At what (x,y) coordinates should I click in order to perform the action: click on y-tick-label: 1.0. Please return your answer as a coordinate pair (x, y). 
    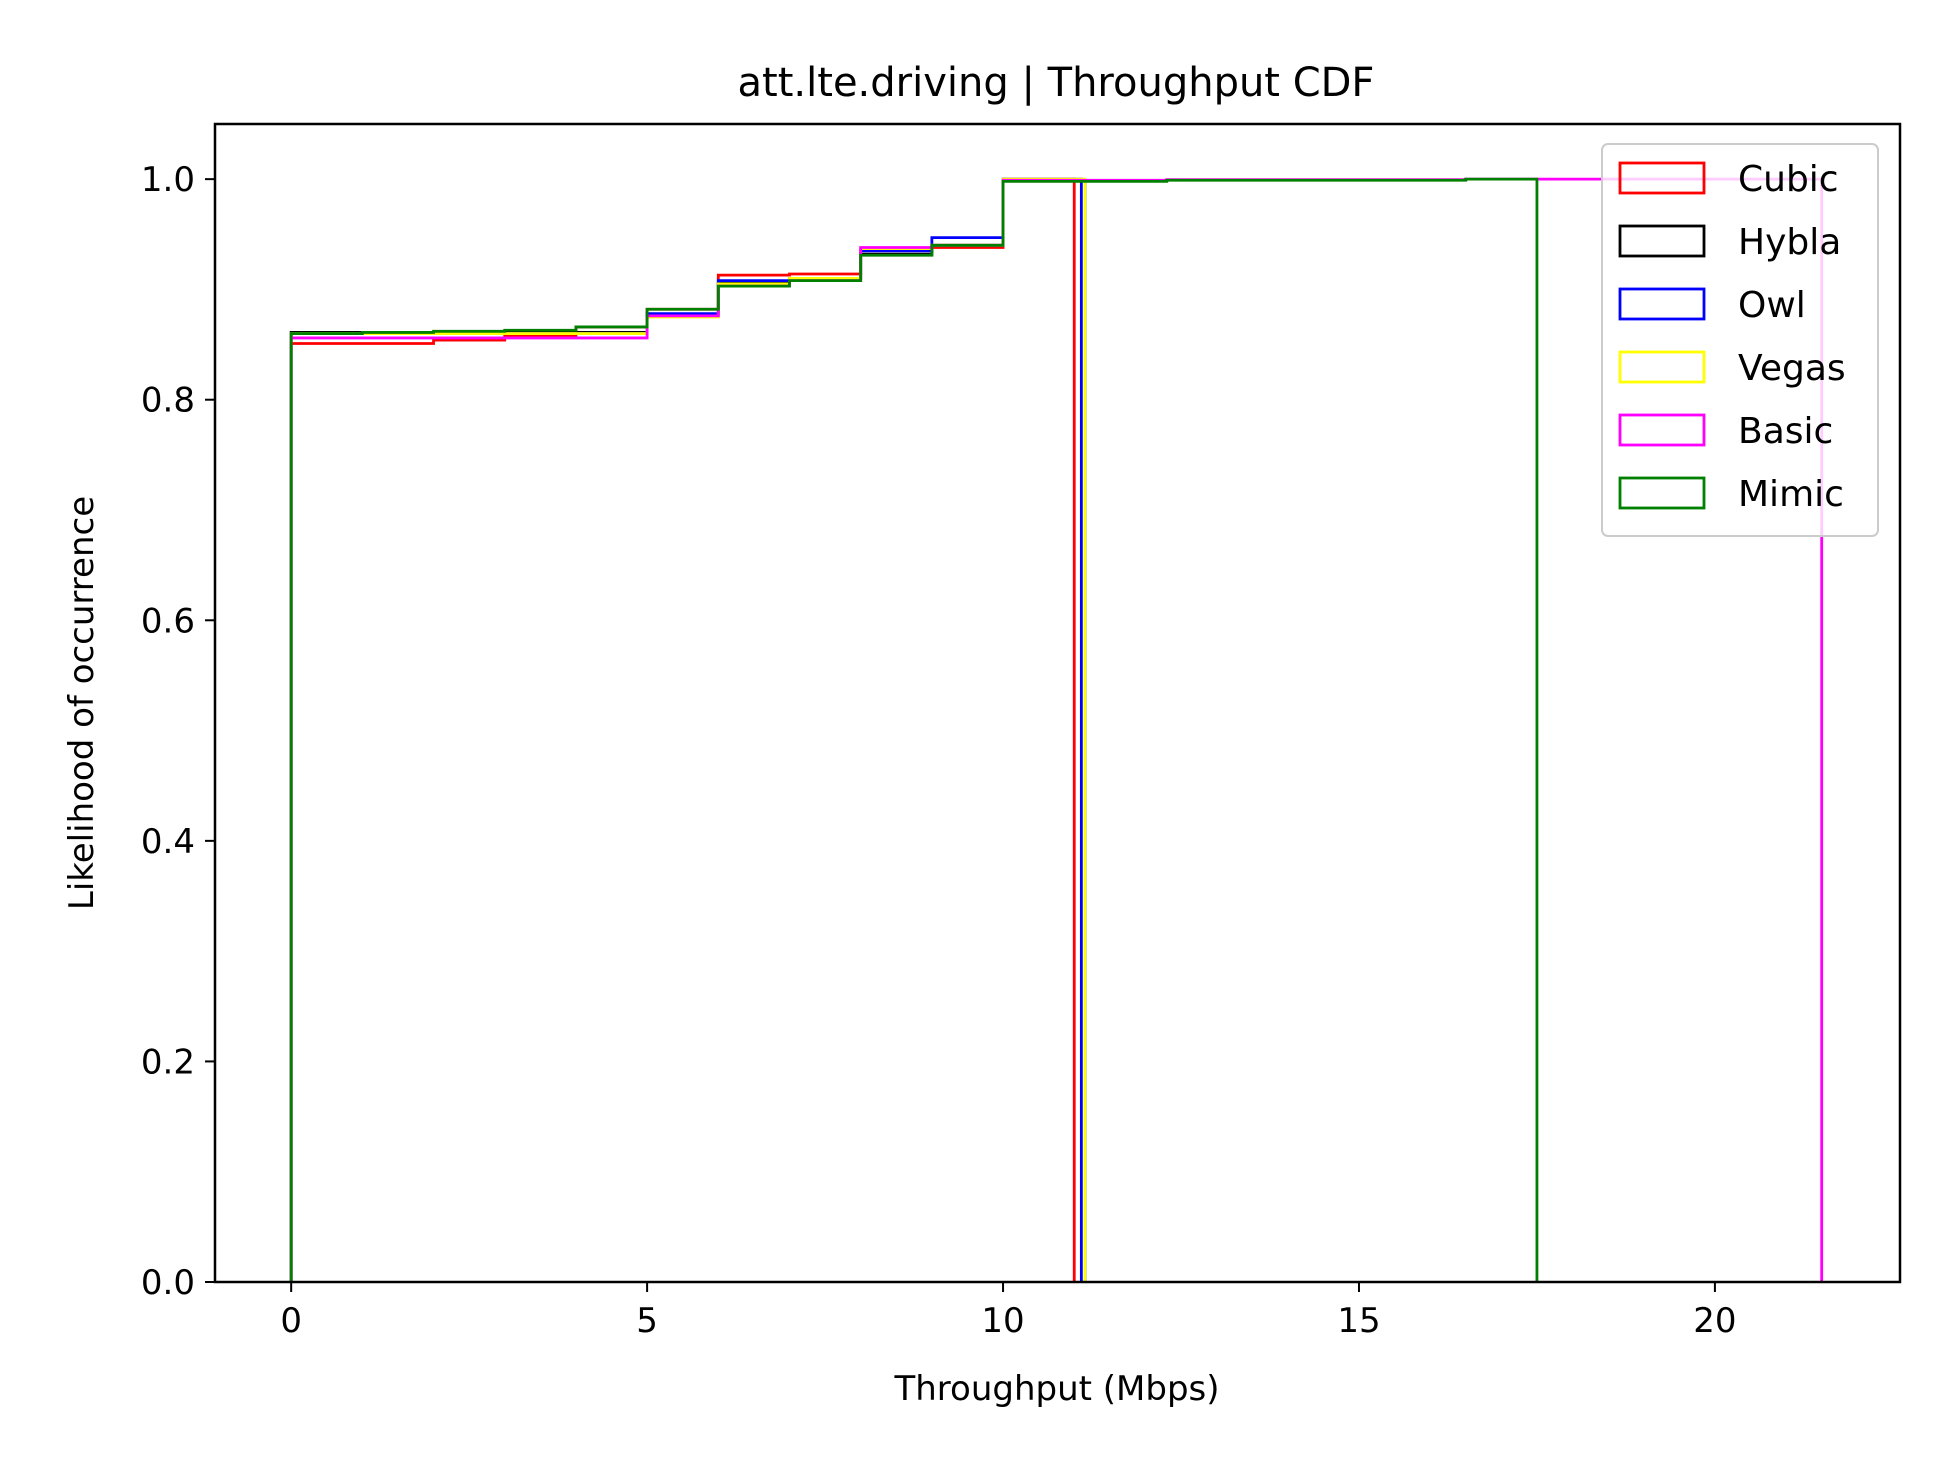
    Looking at the image, I should click on (168, 180).